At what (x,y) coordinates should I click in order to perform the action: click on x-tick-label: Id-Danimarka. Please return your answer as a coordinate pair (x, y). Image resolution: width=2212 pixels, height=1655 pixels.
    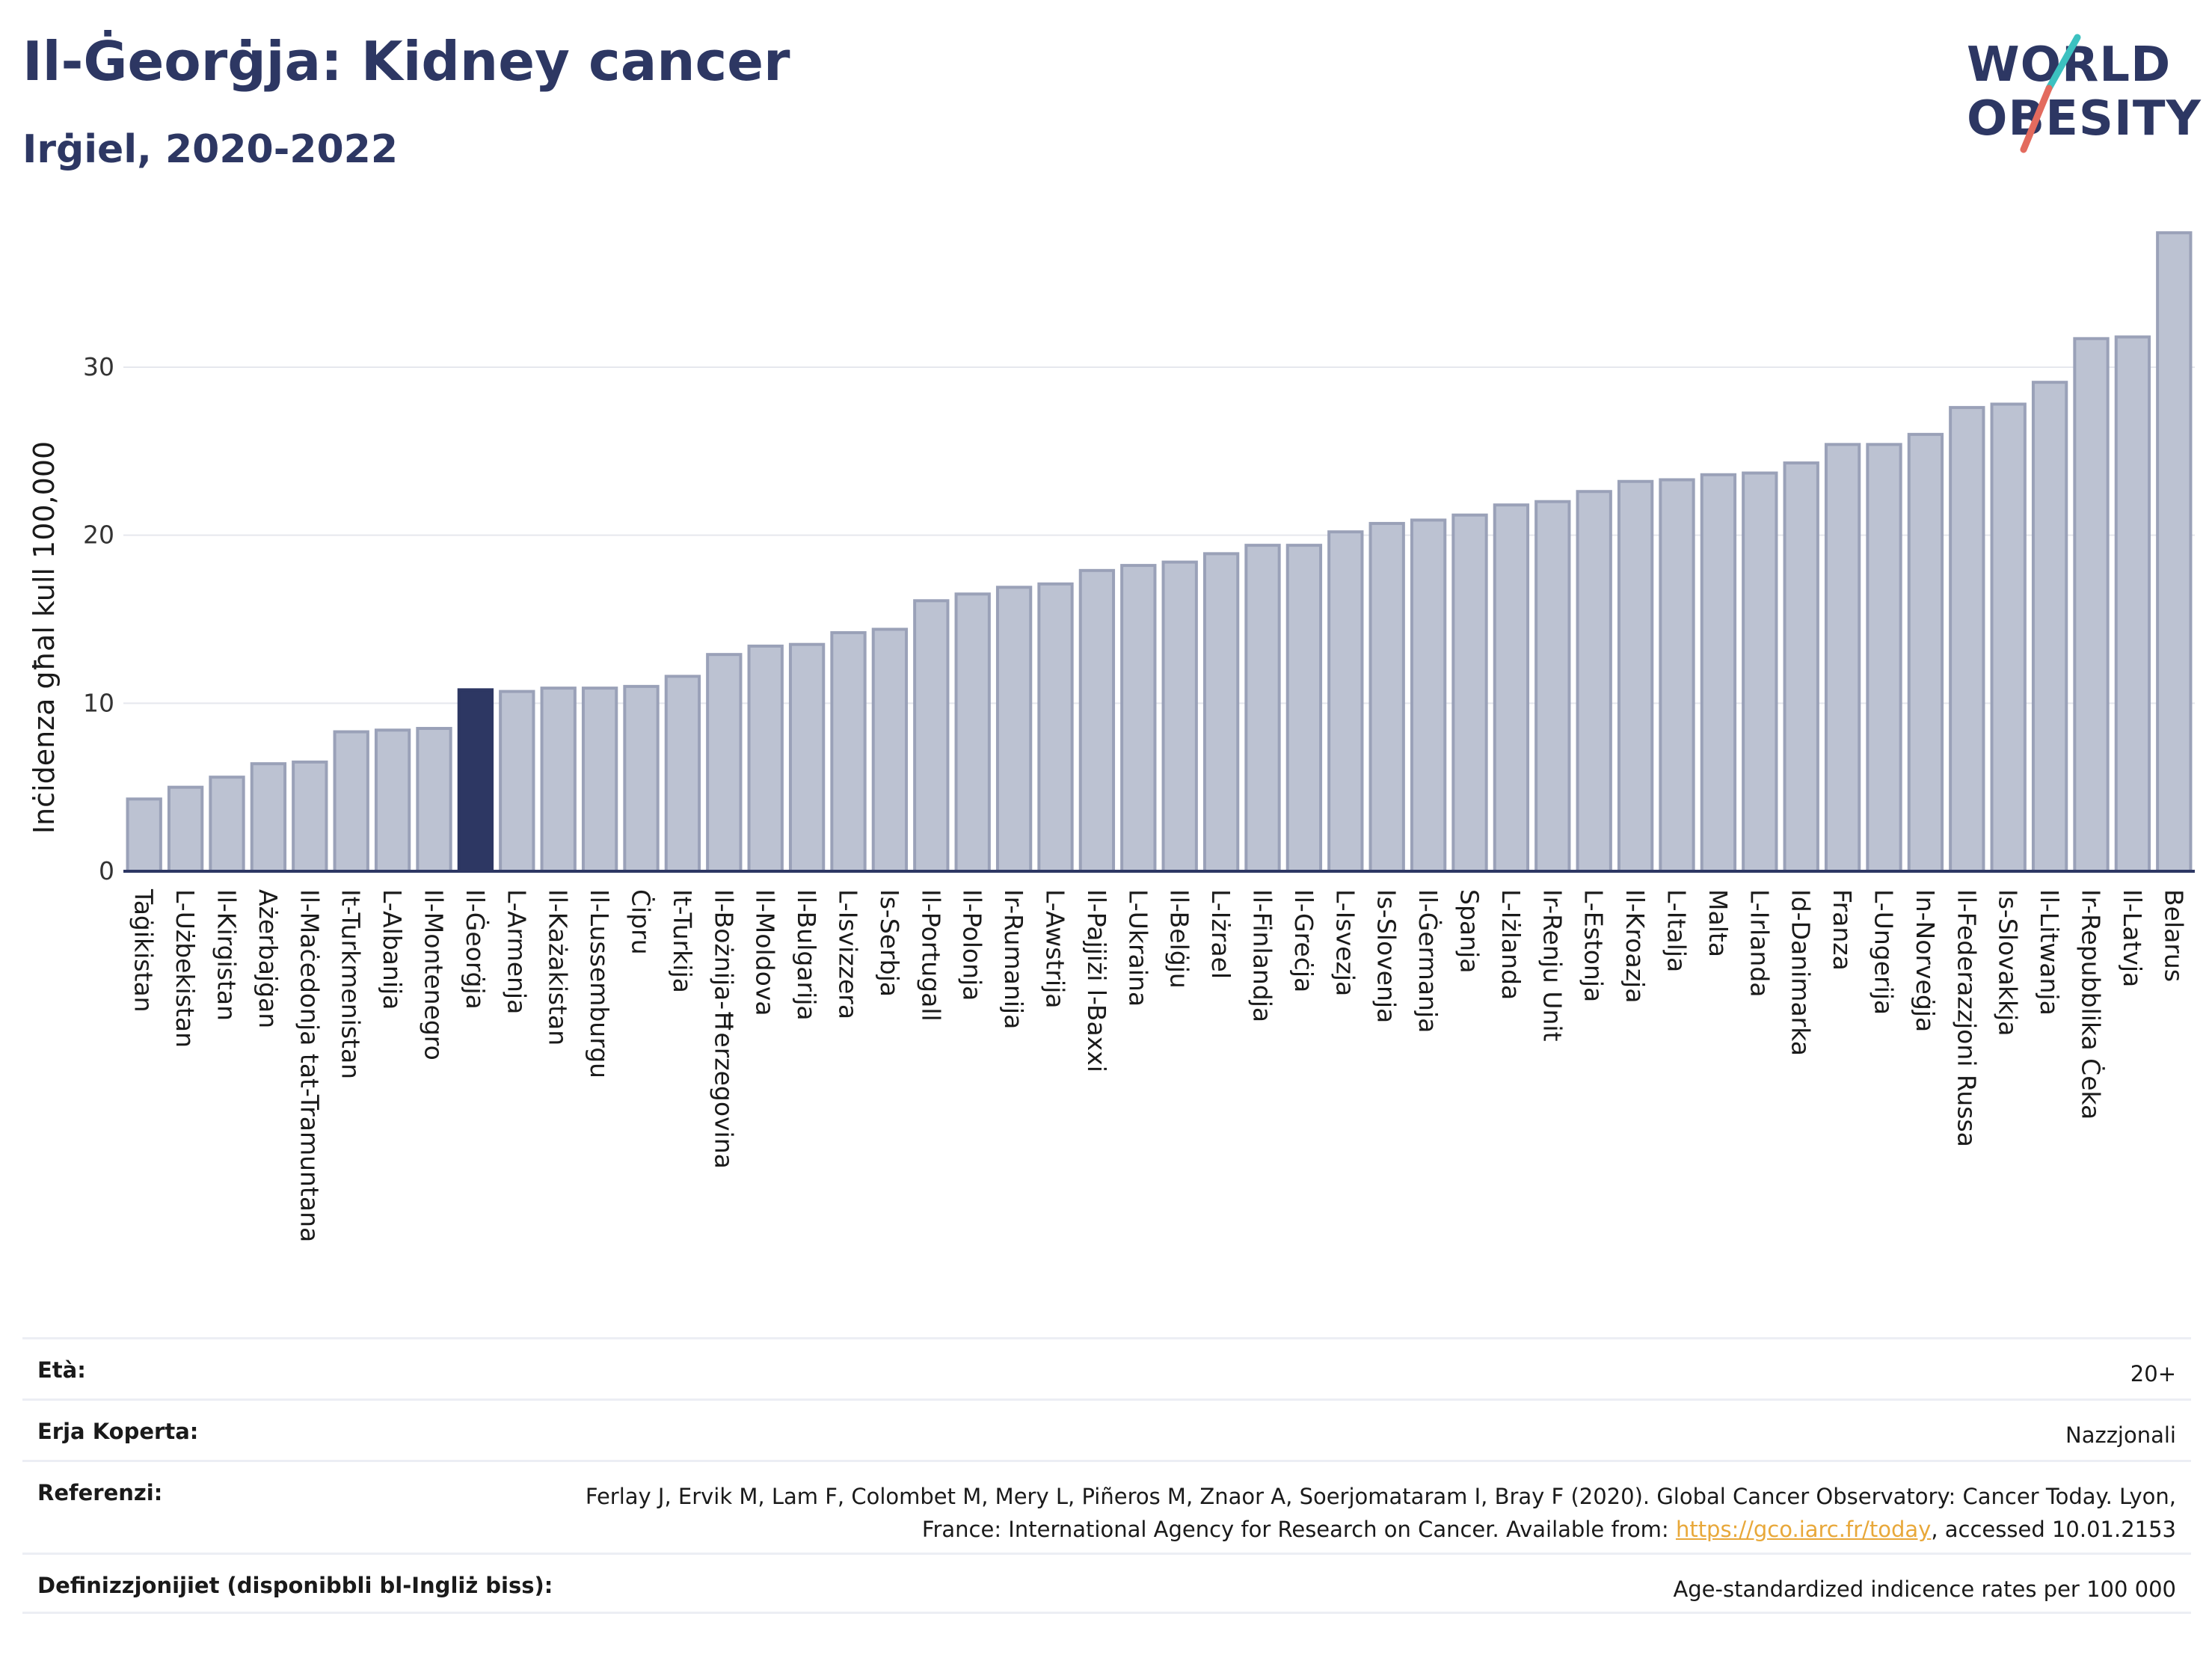
    Looking at the image, I should click on (1801, 972).